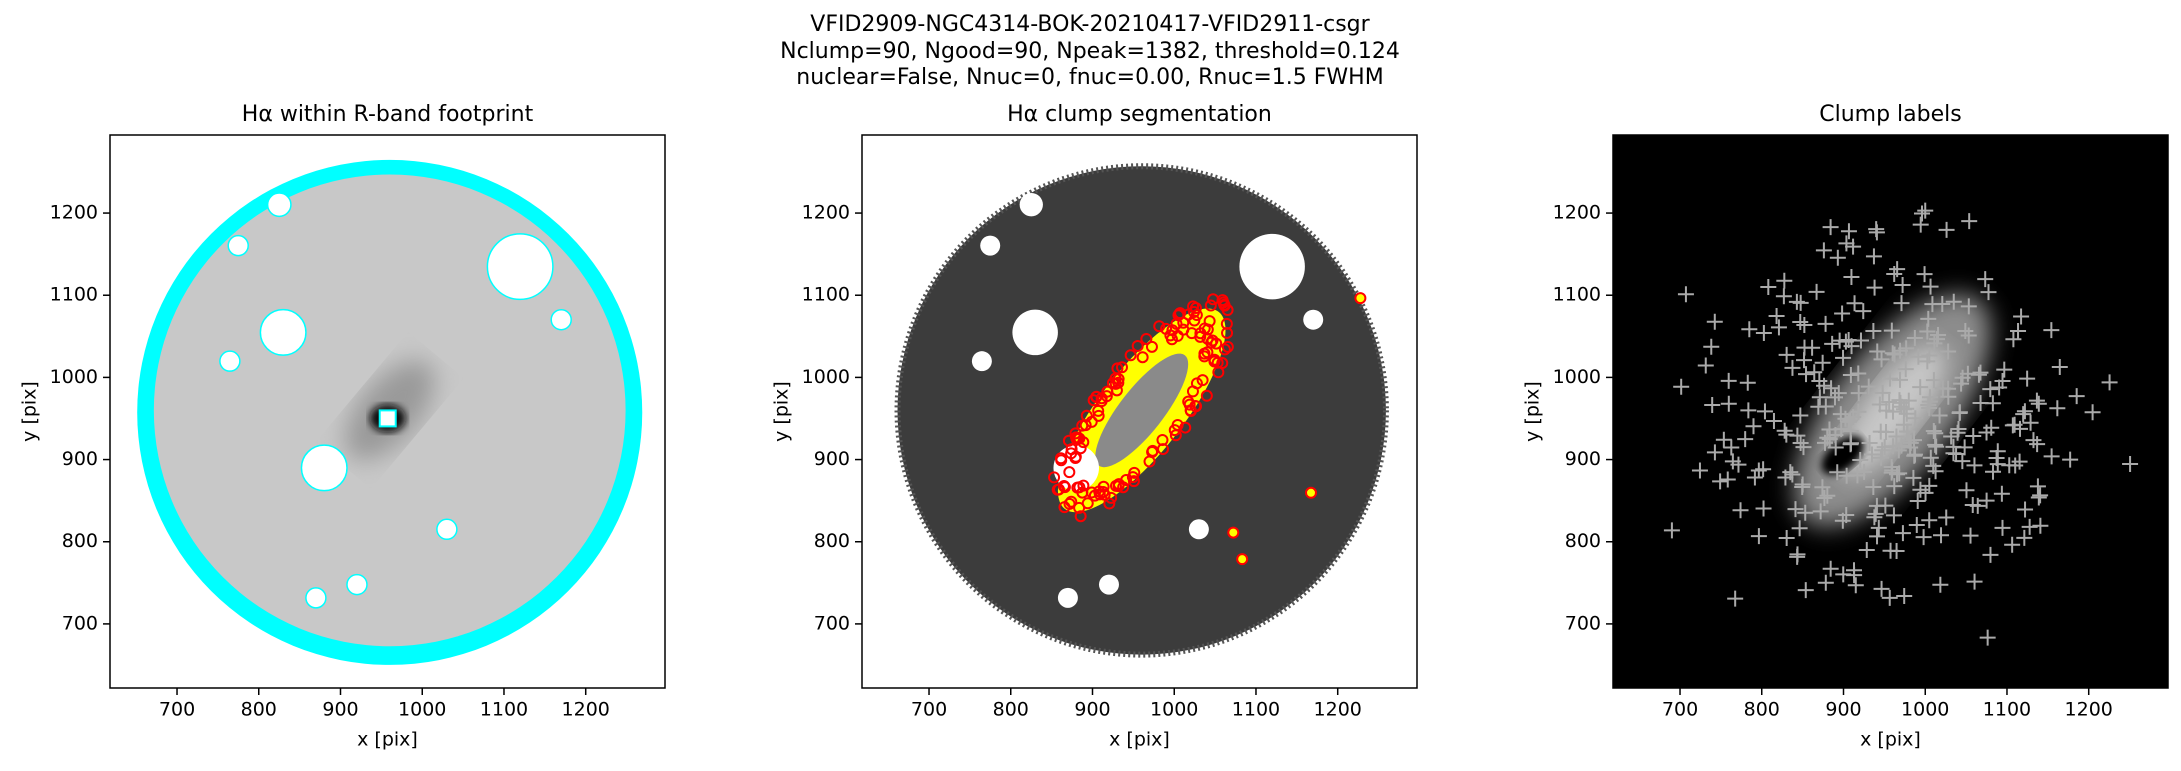 This screenshot has width=2181, height=771. Describe the element at coordinates (1925, 710) in the screenshot. I see `x-tick-label: 1000` at that location.